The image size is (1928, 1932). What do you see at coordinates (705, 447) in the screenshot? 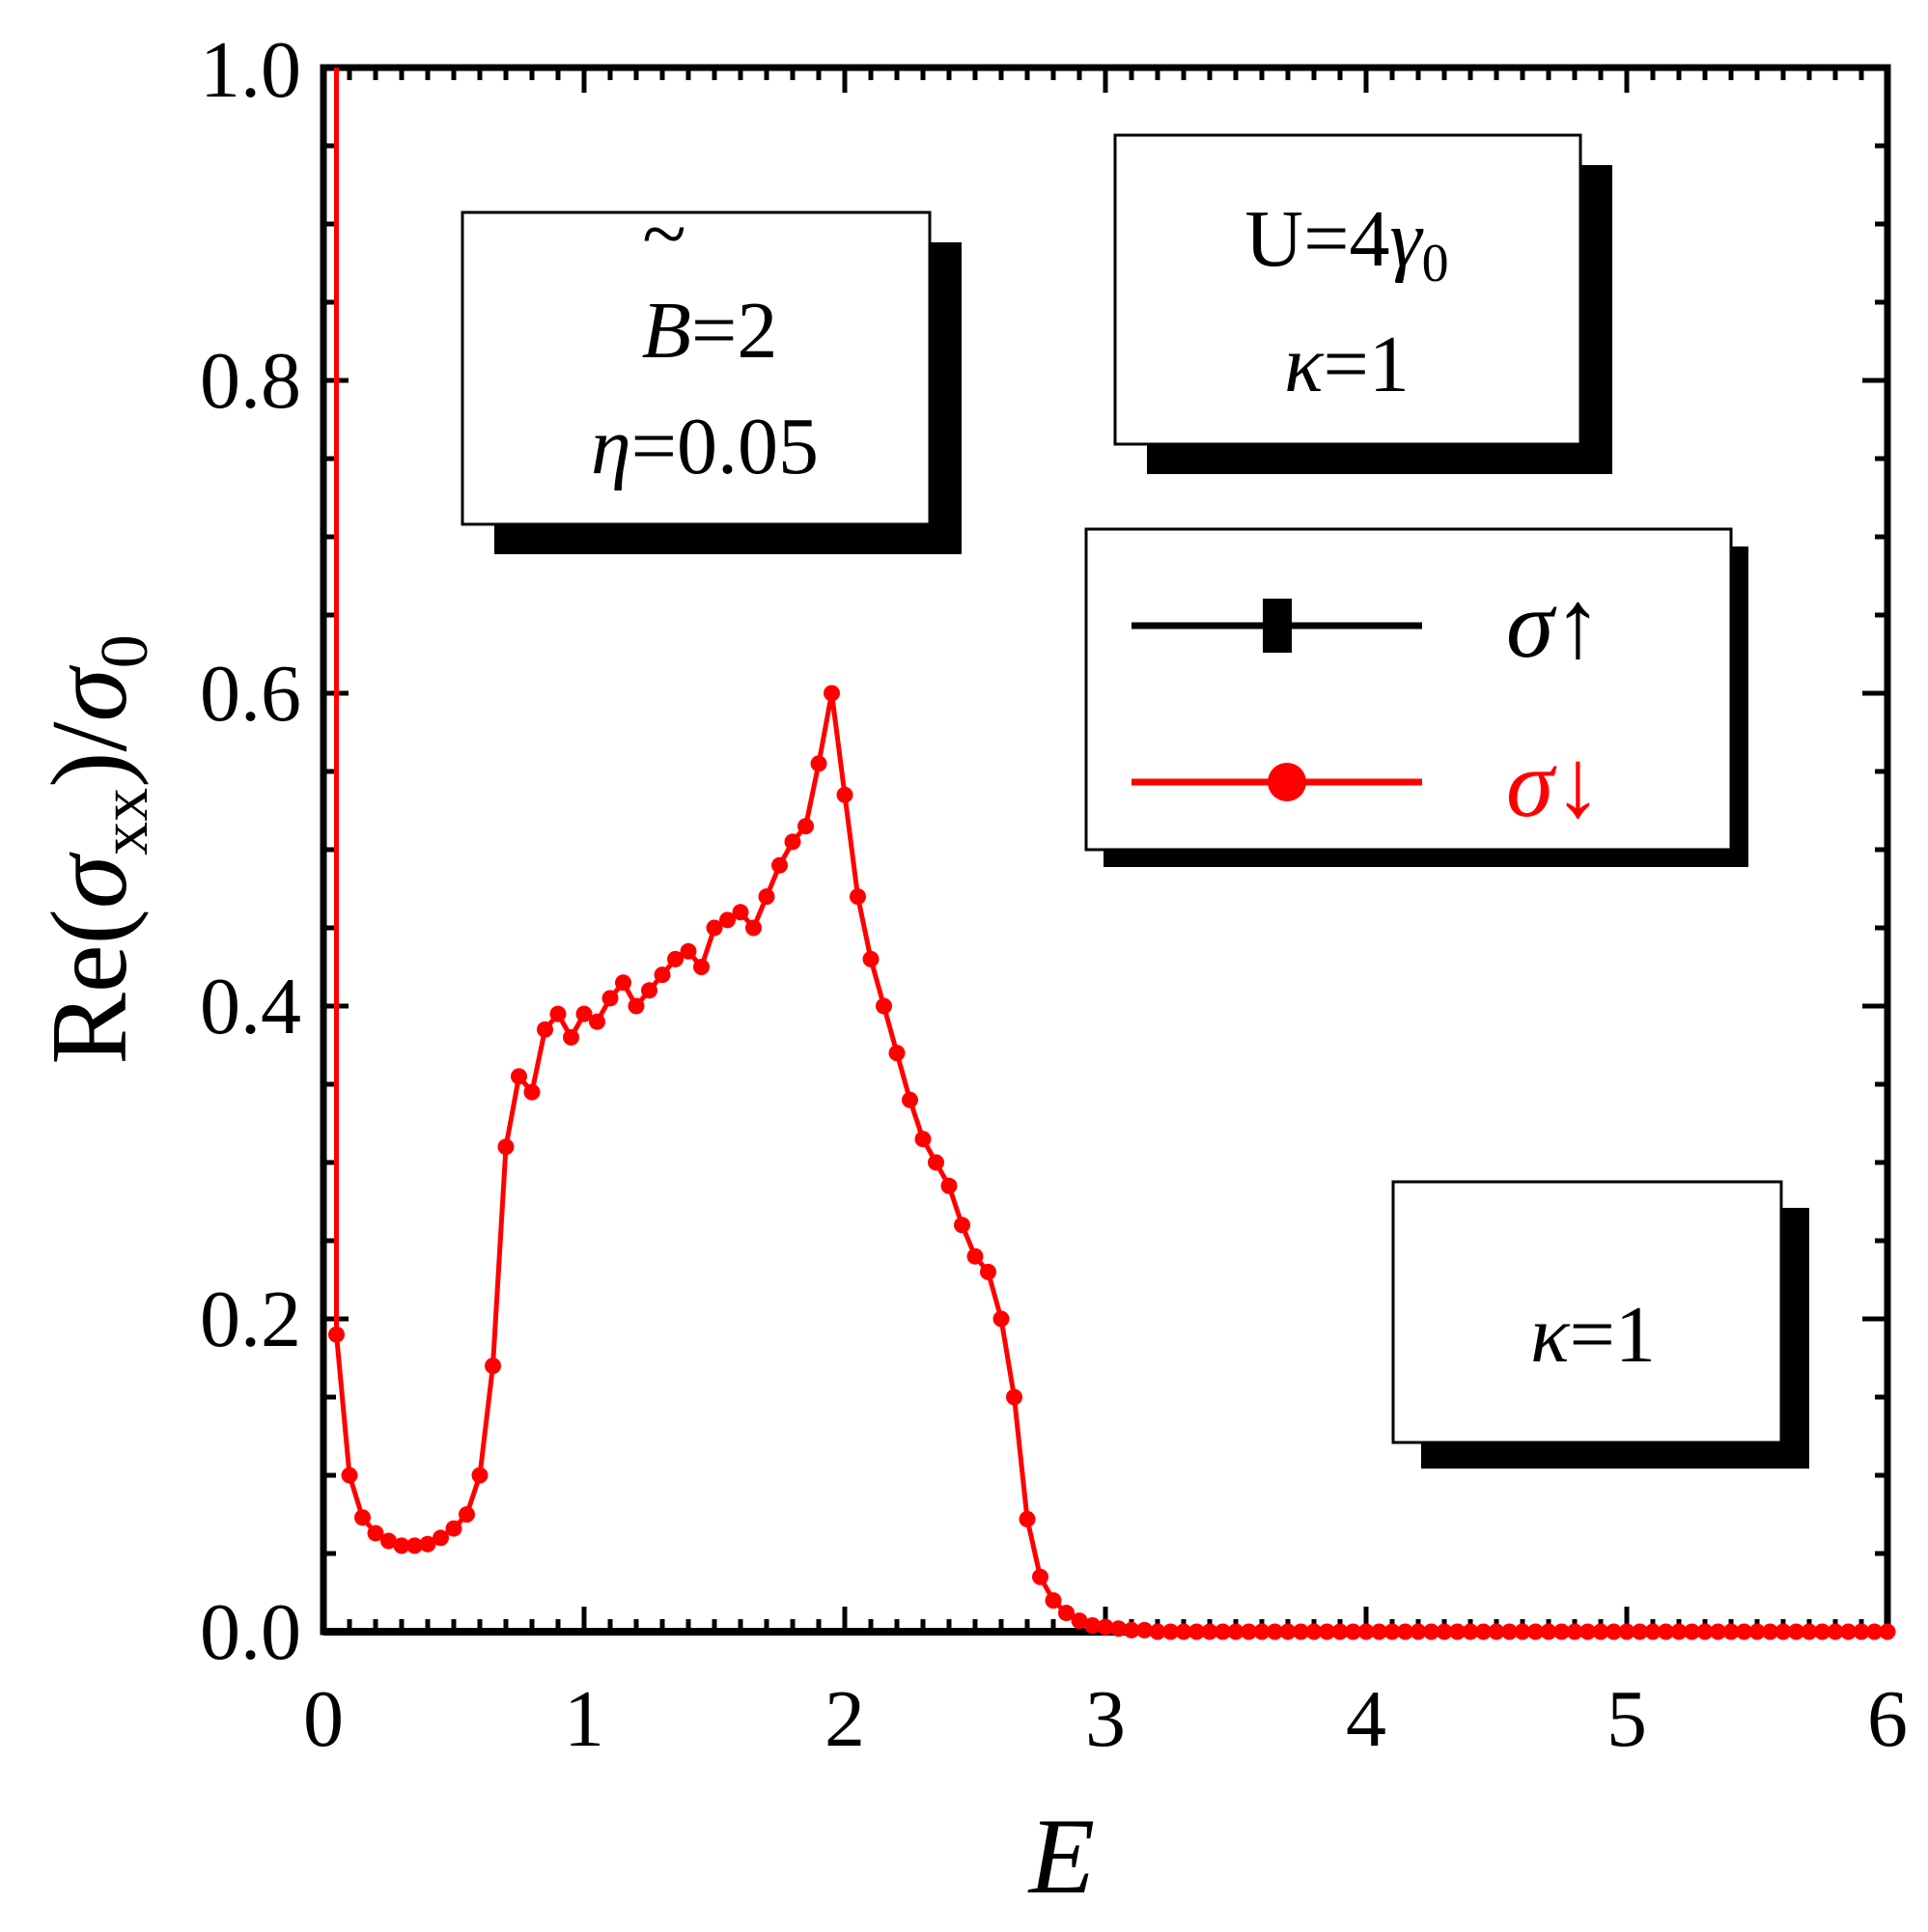
I see `eta-label: η=0.05` at bounding box center [705, 447].